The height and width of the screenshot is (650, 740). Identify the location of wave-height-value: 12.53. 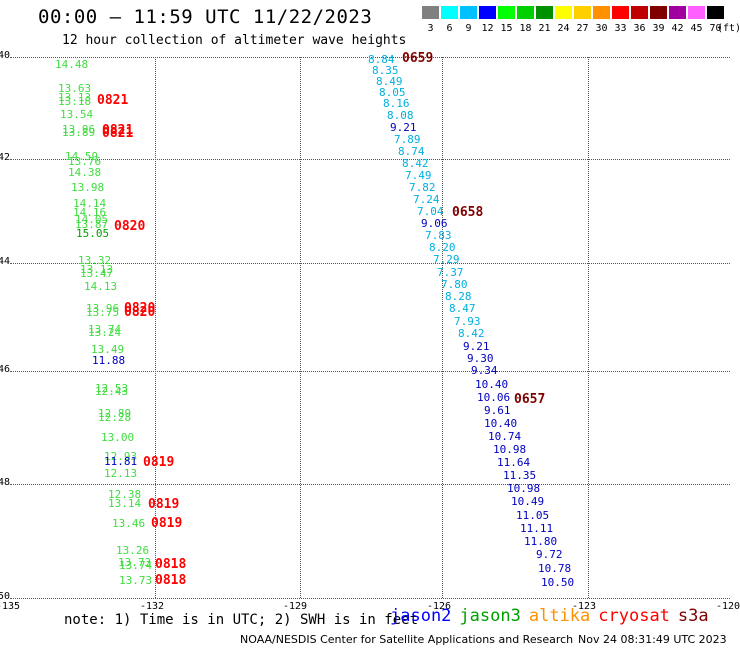
(112, 388).